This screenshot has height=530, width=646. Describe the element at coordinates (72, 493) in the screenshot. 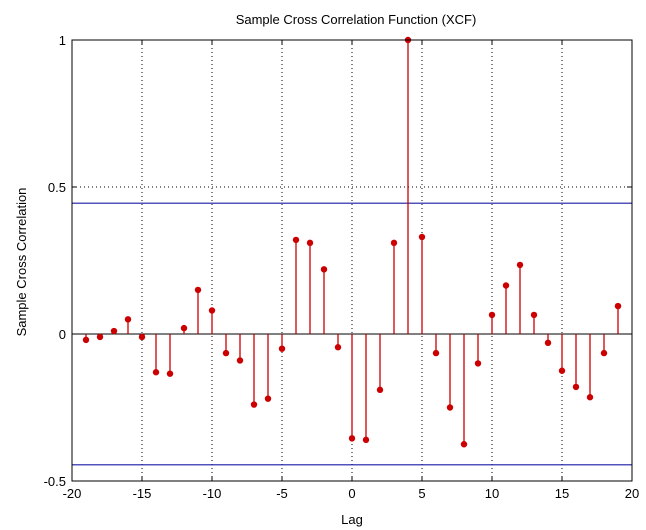

I see `x-tick-label: -20` at that location.